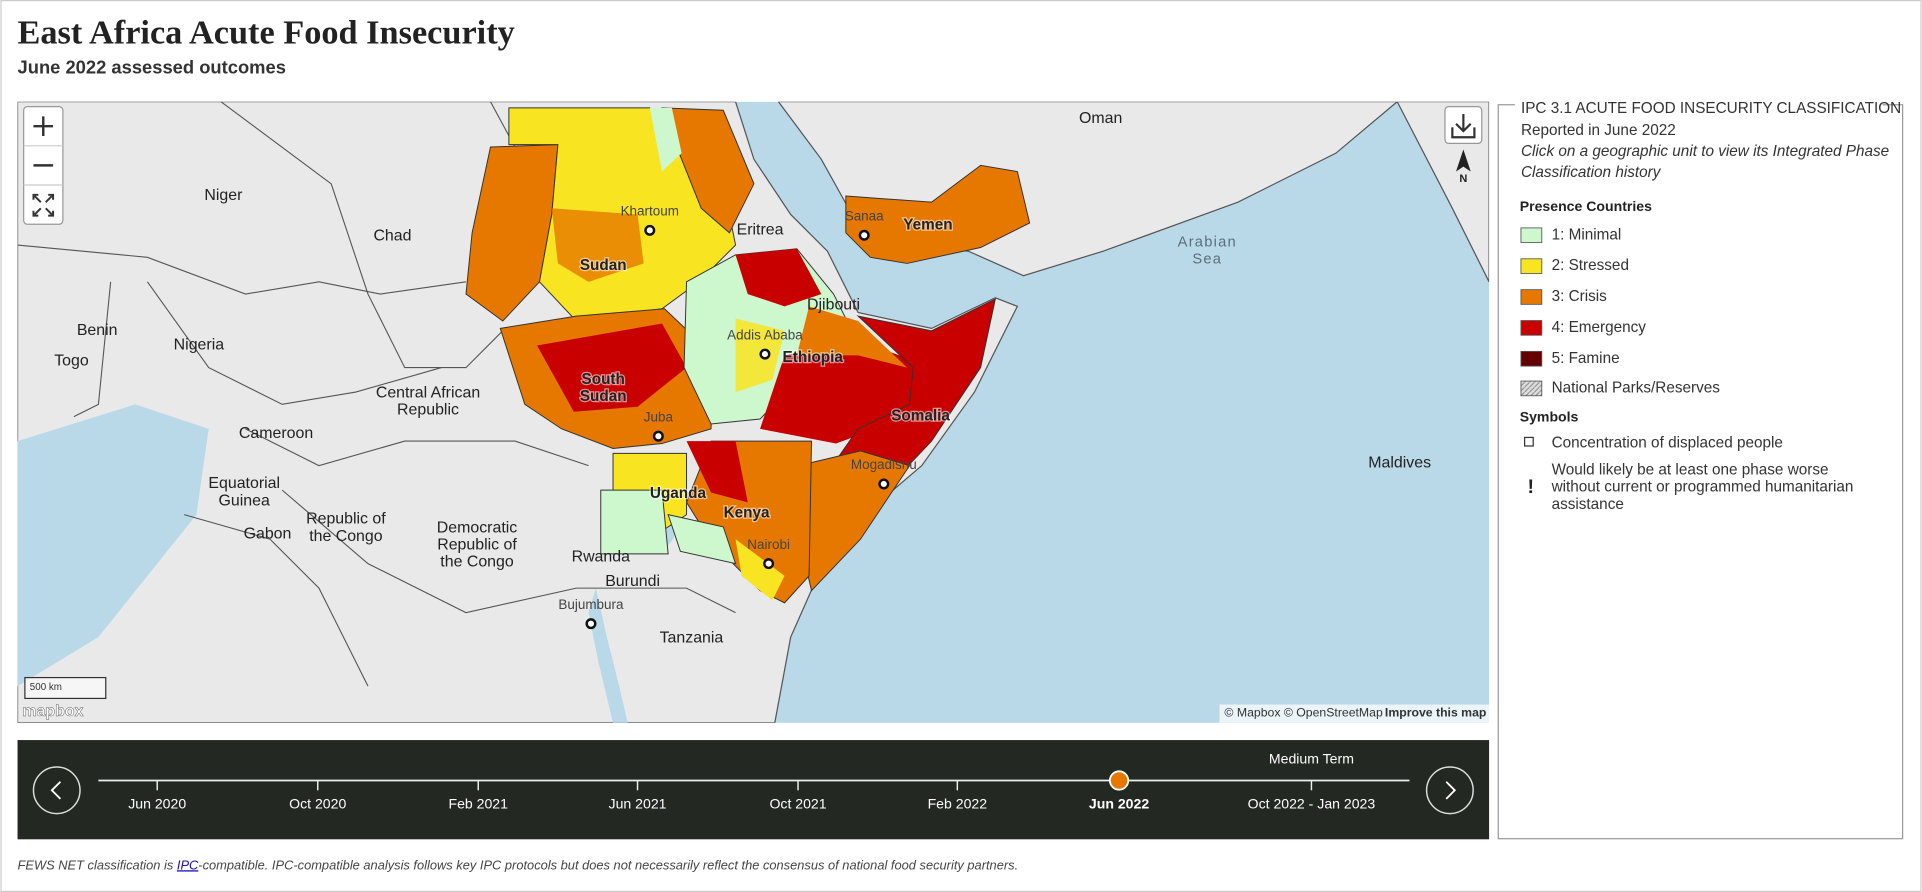  What do you see at coordinates (478, 804) in the screenshot?
I see `timeline-date: Feb 2021` at bounding box center [478, 804].